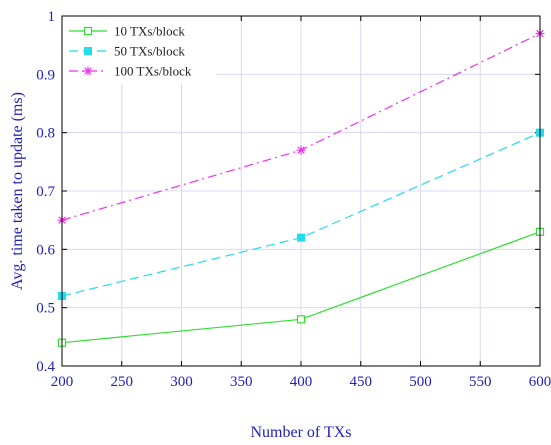  What do you see at coordinates (149, 51) in the screenshot?
I see `legend-entry-label: 50 TXs/block` at bounding box center [149, 51].